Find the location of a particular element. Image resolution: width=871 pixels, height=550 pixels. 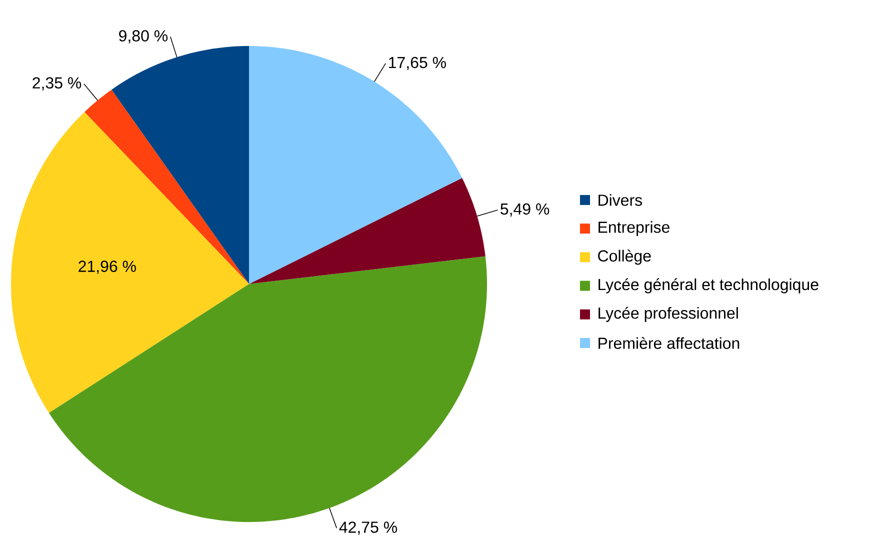

data-label: 9,80 % is located at coordinates (143, 37).